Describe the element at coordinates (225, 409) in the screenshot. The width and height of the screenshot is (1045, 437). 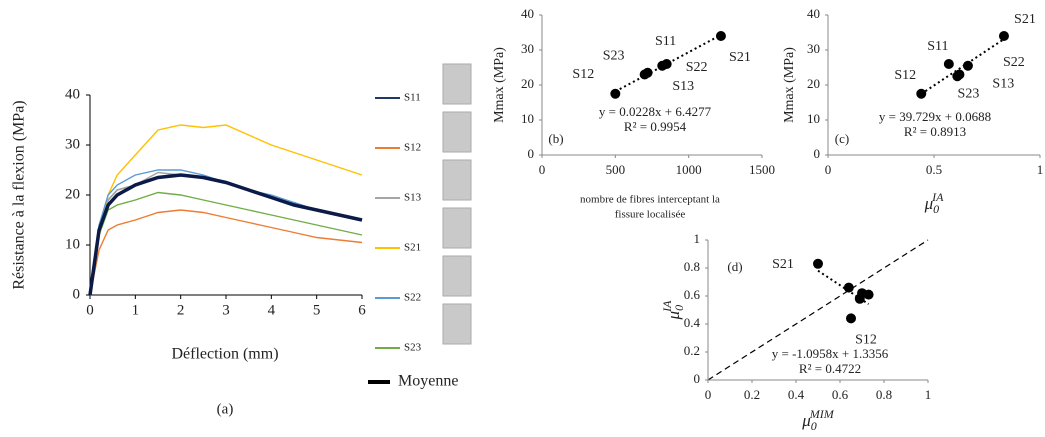
I see `axis-label: (a)` at that location.